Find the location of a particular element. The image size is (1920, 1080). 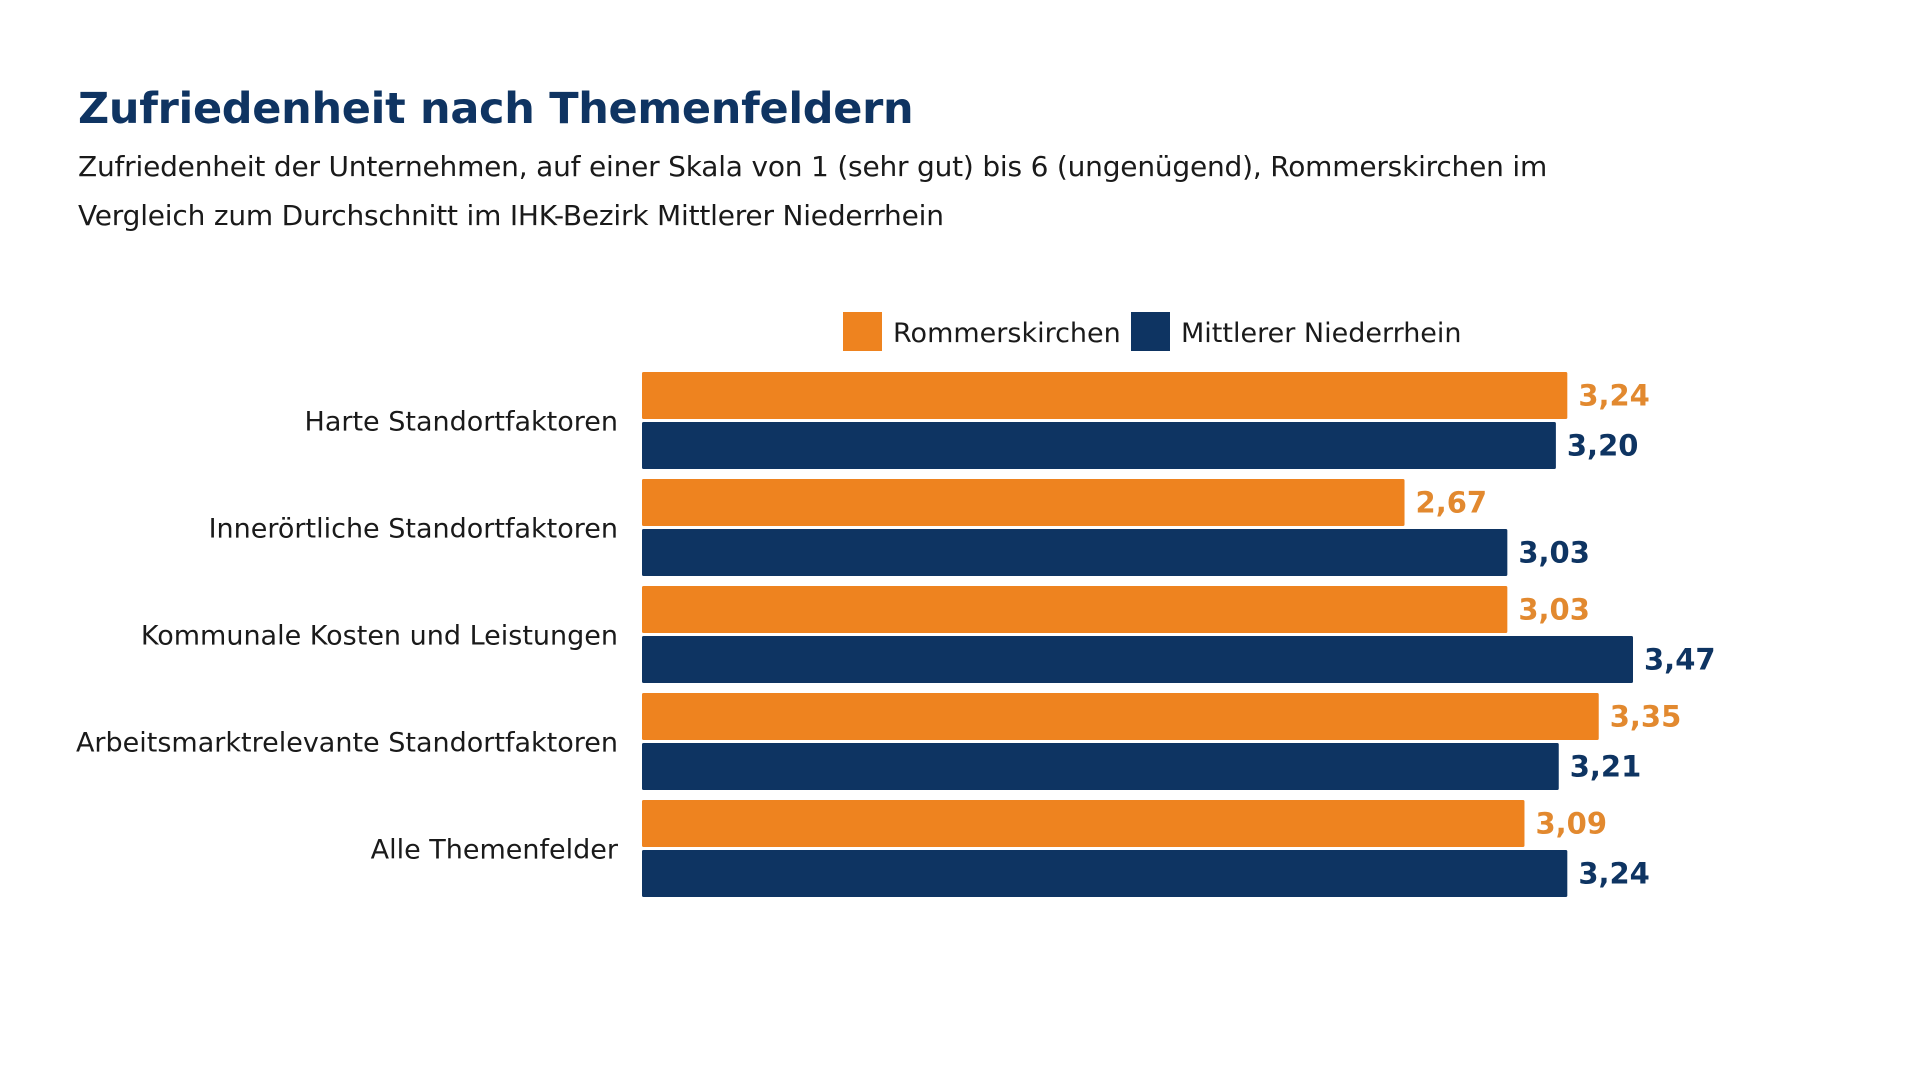

value-label-rommerskirchen-arbeitsmarktrelevante-standortfaktoren: 3,35 is located at coordinates (1646, 717).